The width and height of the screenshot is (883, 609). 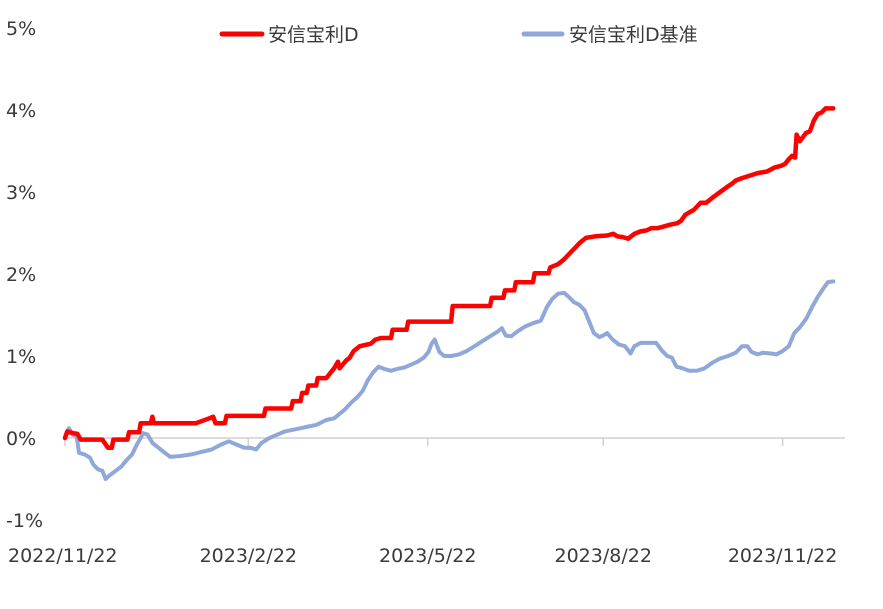 I want to click on y-tick-label: 0%, so click(x=21, y=439).